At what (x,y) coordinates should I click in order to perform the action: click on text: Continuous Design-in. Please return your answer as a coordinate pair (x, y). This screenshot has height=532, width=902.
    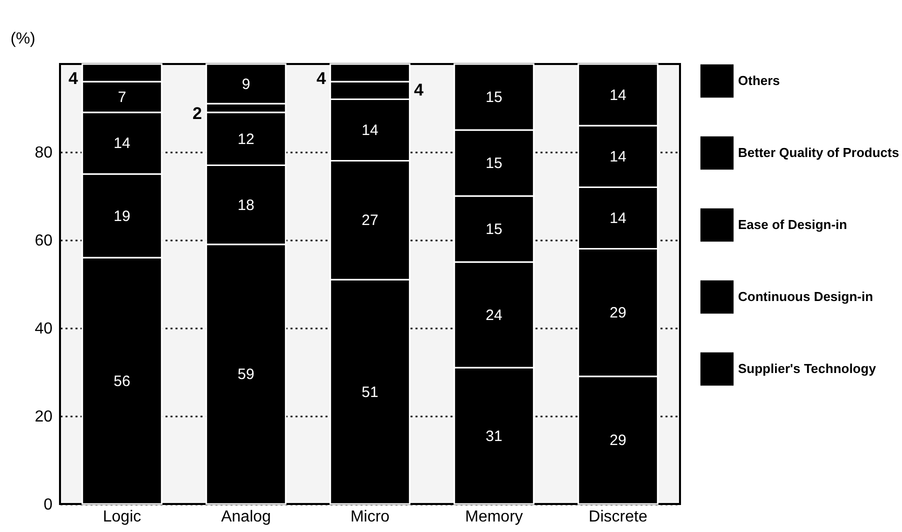
    Looking at the image, I should click on (806, 296).